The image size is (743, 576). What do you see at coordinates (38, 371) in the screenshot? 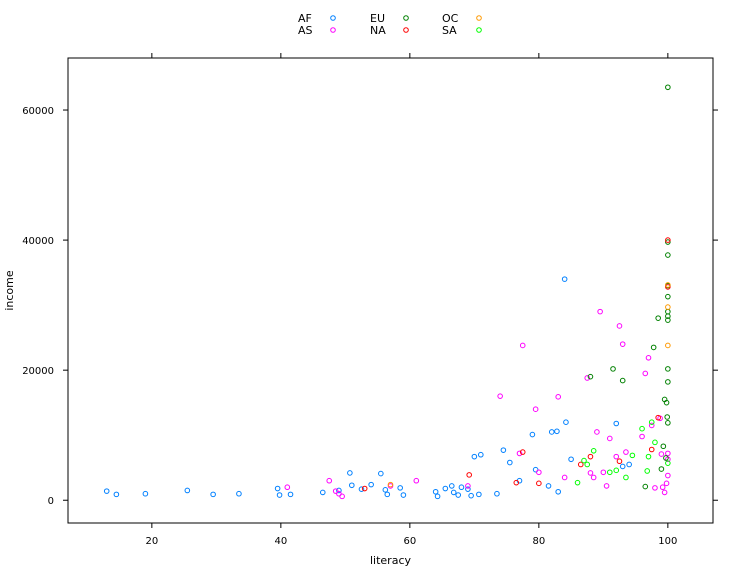
I see `y-tick-label: 20000` at bounding box center [38, 371].